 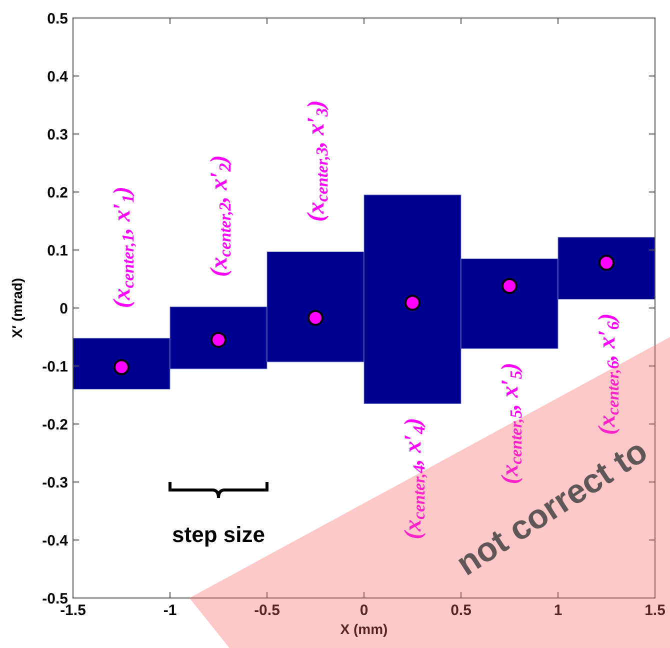 I want to click on x-tick-label: -1, so click(x=170, y=610).